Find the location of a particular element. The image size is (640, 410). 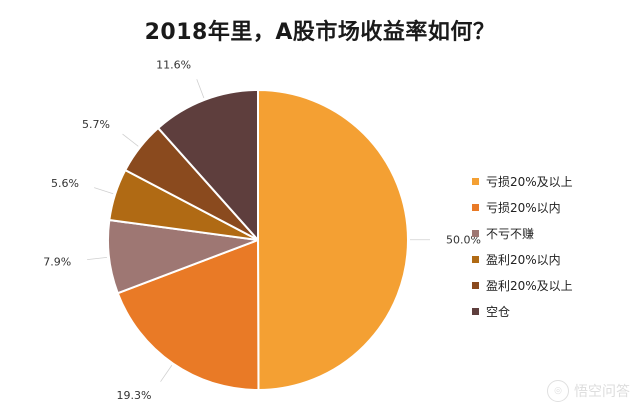

data-label: 50.0% is located at coordinates (463, 240).